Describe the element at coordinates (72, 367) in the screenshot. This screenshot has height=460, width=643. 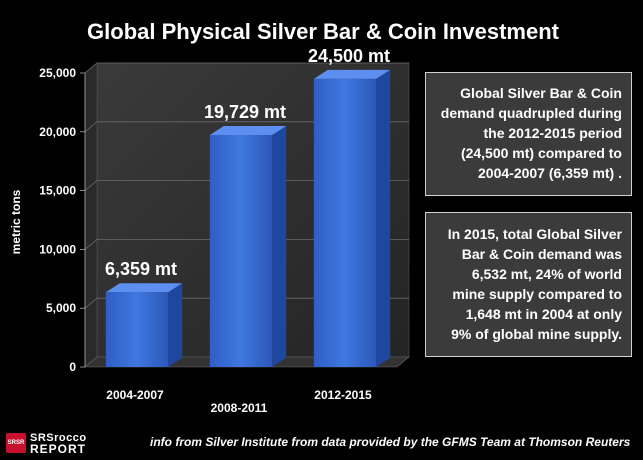
I see `y-tick-label: 0` at that location.